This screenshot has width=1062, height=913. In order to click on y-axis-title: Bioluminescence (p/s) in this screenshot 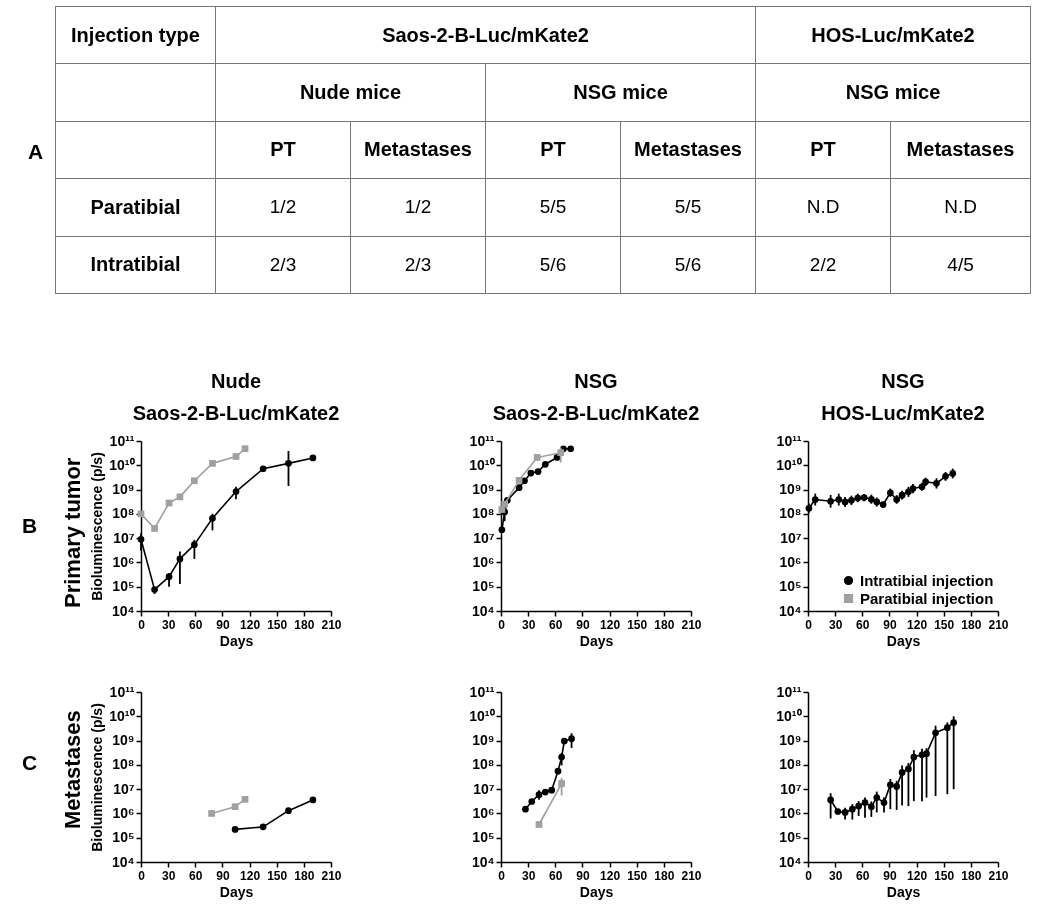, I will do `click(97, 777)`.